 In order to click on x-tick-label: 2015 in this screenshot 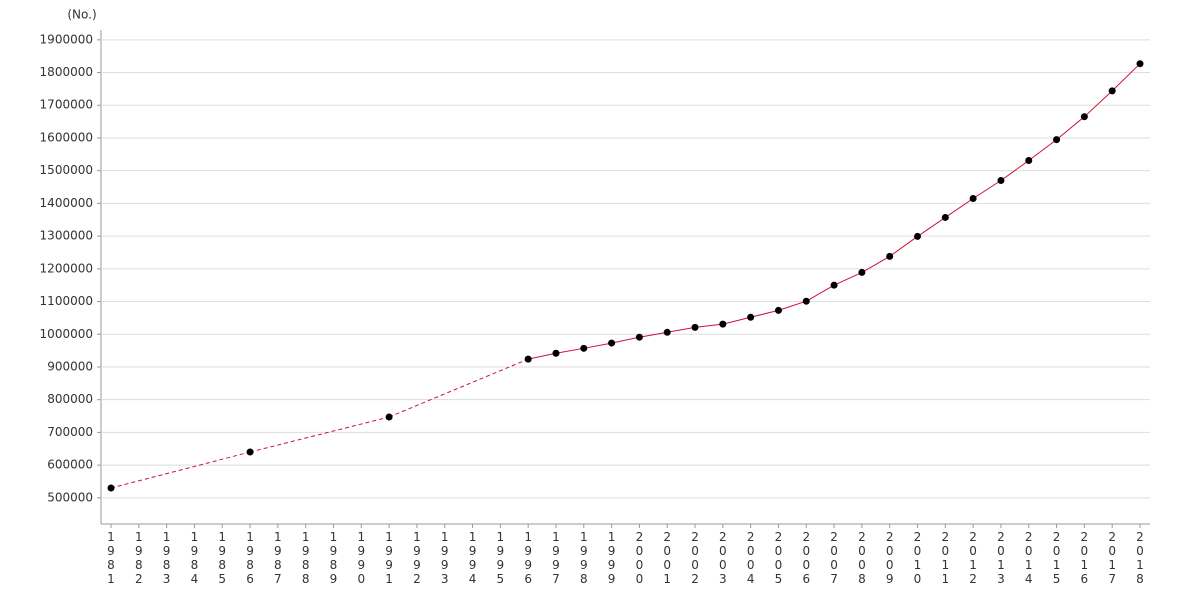, I will do `click(1056, 558)`.